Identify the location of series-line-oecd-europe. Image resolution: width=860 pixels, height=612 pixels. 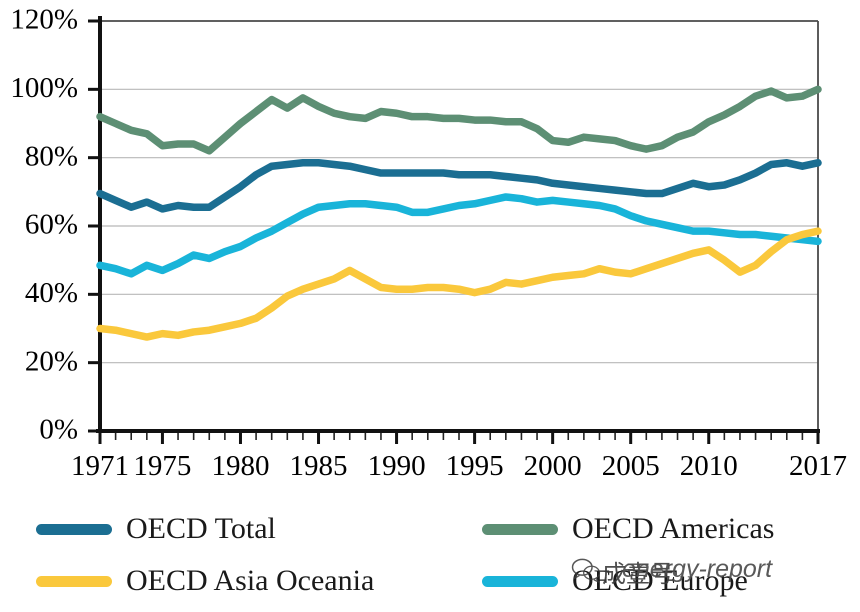
(459, 235).